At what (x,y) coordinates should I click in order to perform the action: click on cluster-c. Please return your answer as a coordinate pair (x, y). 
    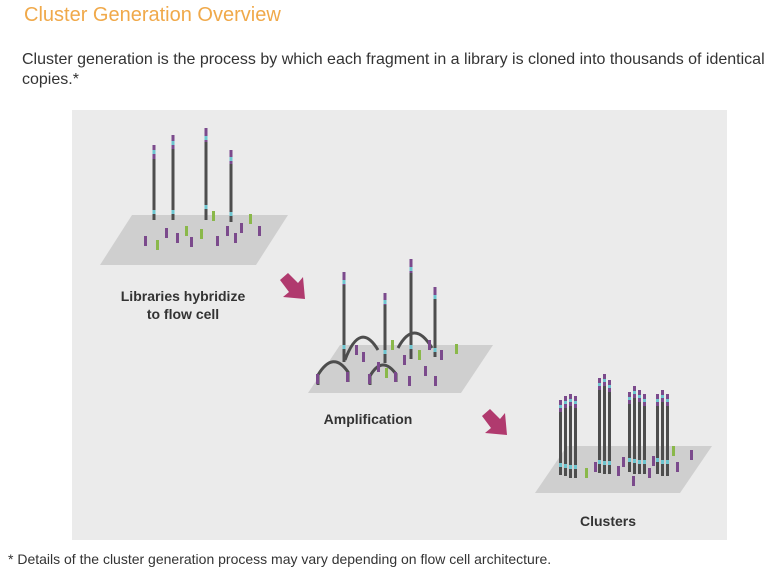
    Looking at the image, I should click on (637, 430).